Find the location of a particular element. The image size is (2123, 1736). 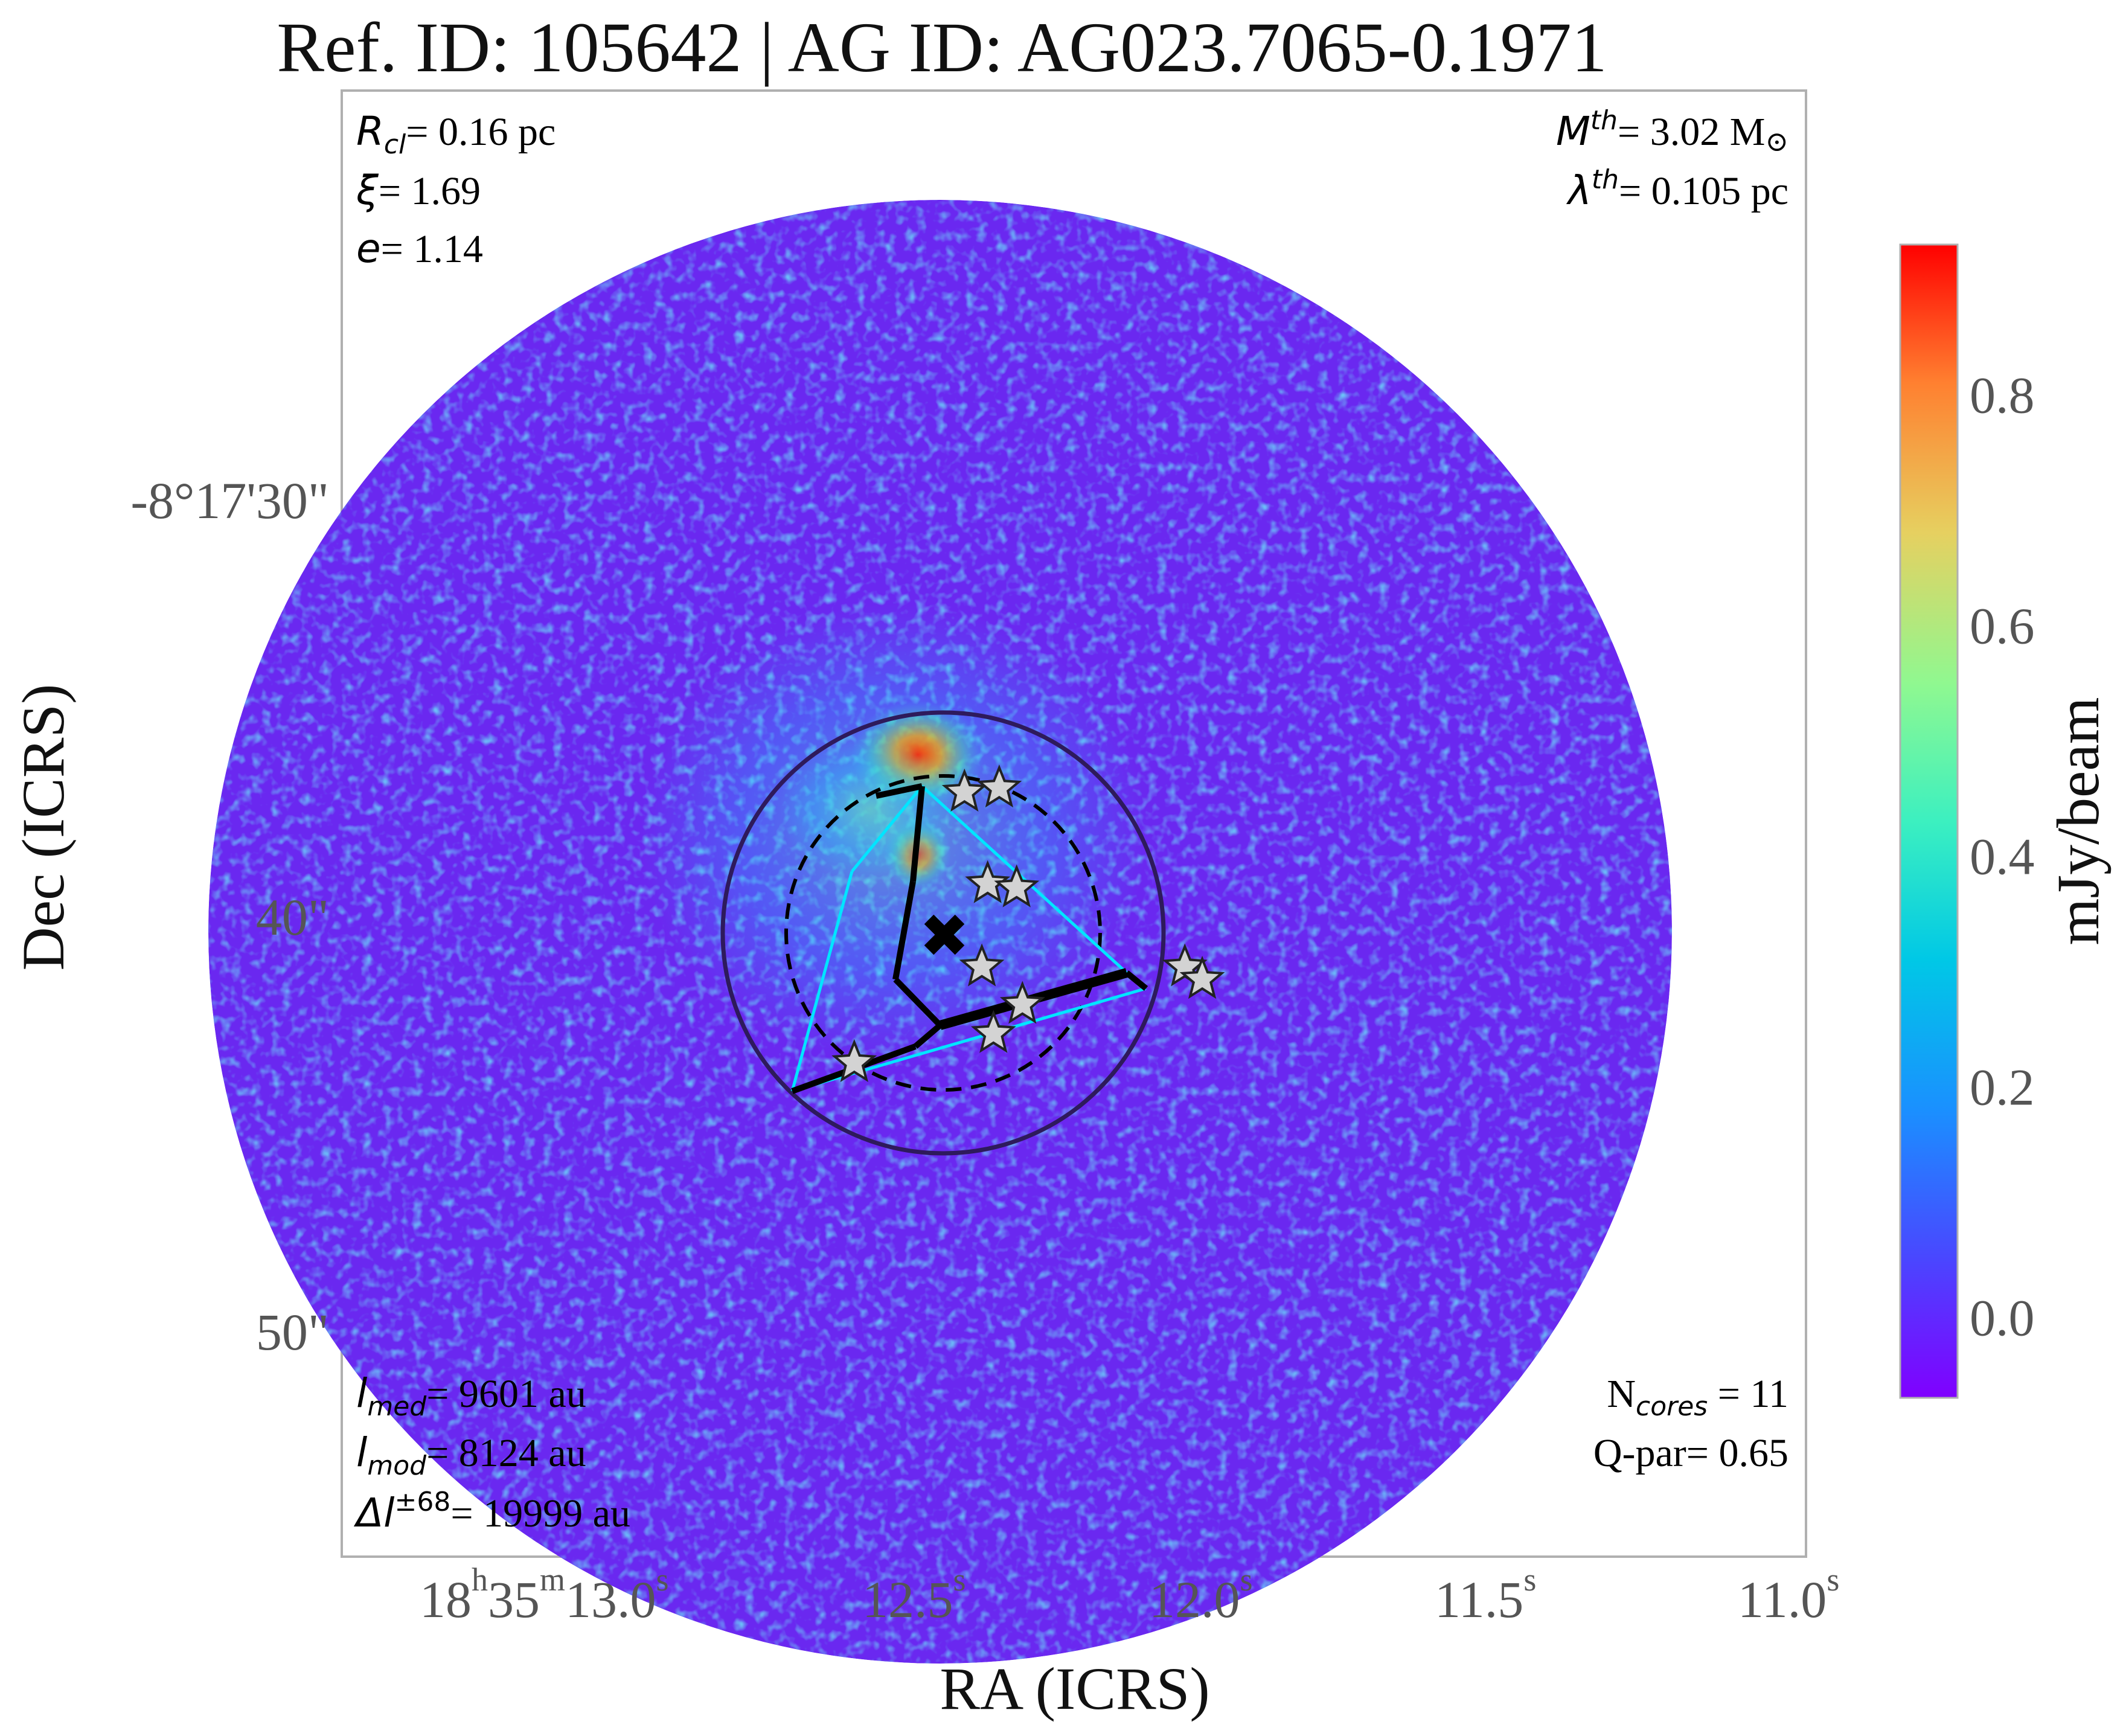

colorbar-label: mJy/beam is located at coordinates (2078, 821).